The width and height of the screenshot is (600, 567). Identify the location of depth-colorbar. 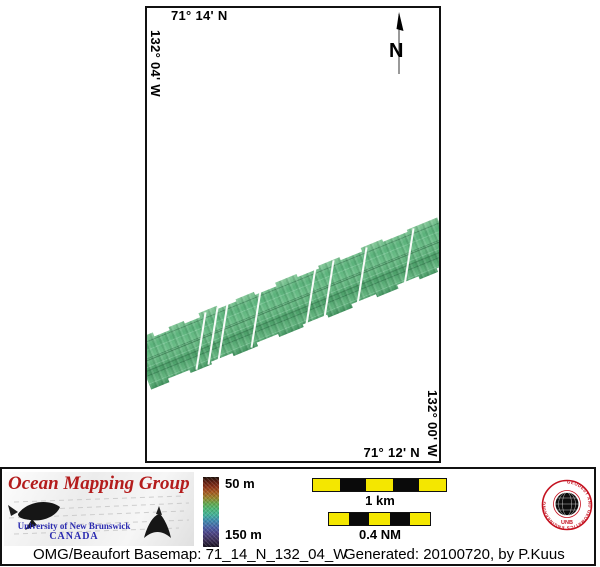
(211, 512).